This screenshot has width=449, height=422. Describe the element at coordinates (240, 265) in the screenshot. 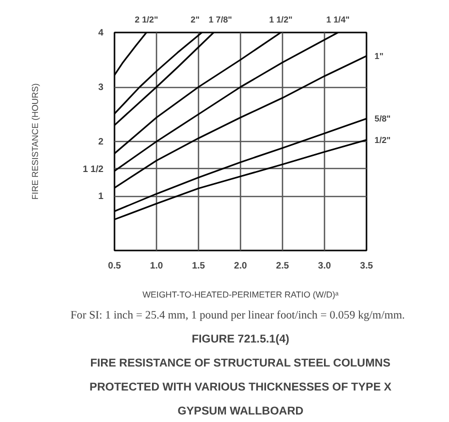

I see `x-tick-label: 2.0` at that location.